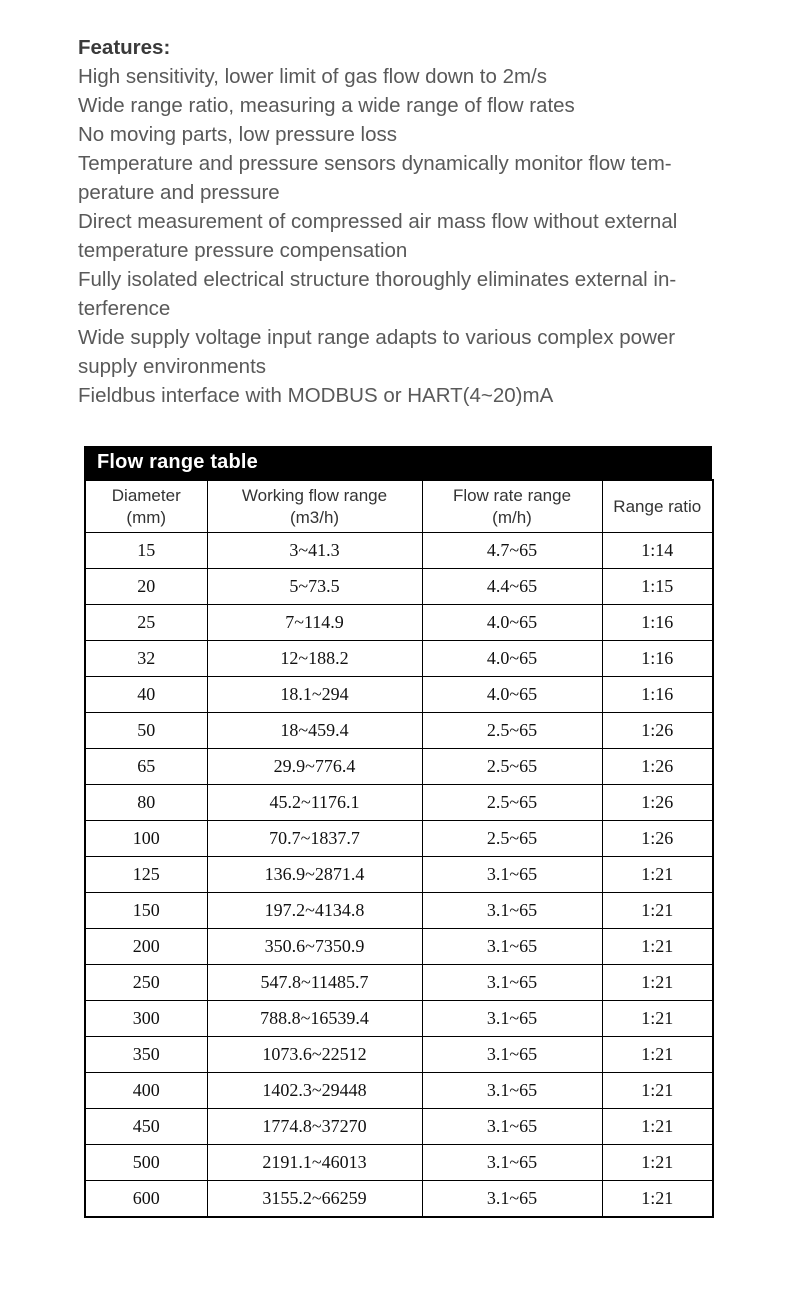  Describe the element at coordinates (146, 694) in the screenshot. I see `diameter-cell: 40` at that location.